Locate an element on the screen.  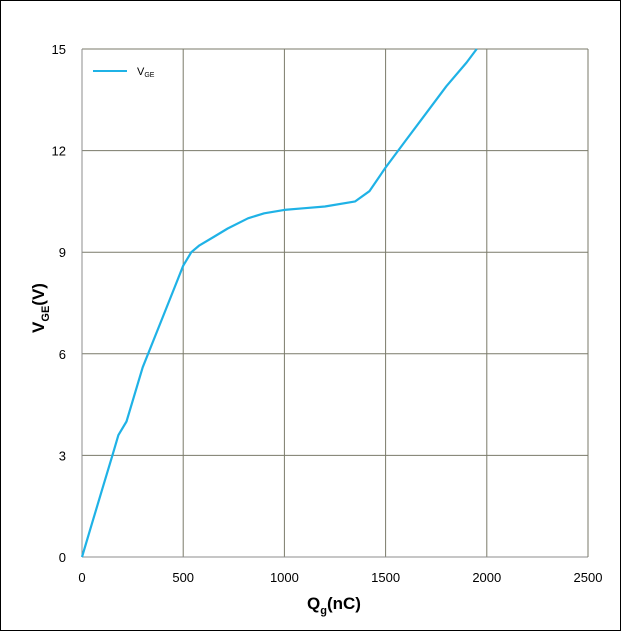
legend-label: VGE is located at coordinates (146, 72).